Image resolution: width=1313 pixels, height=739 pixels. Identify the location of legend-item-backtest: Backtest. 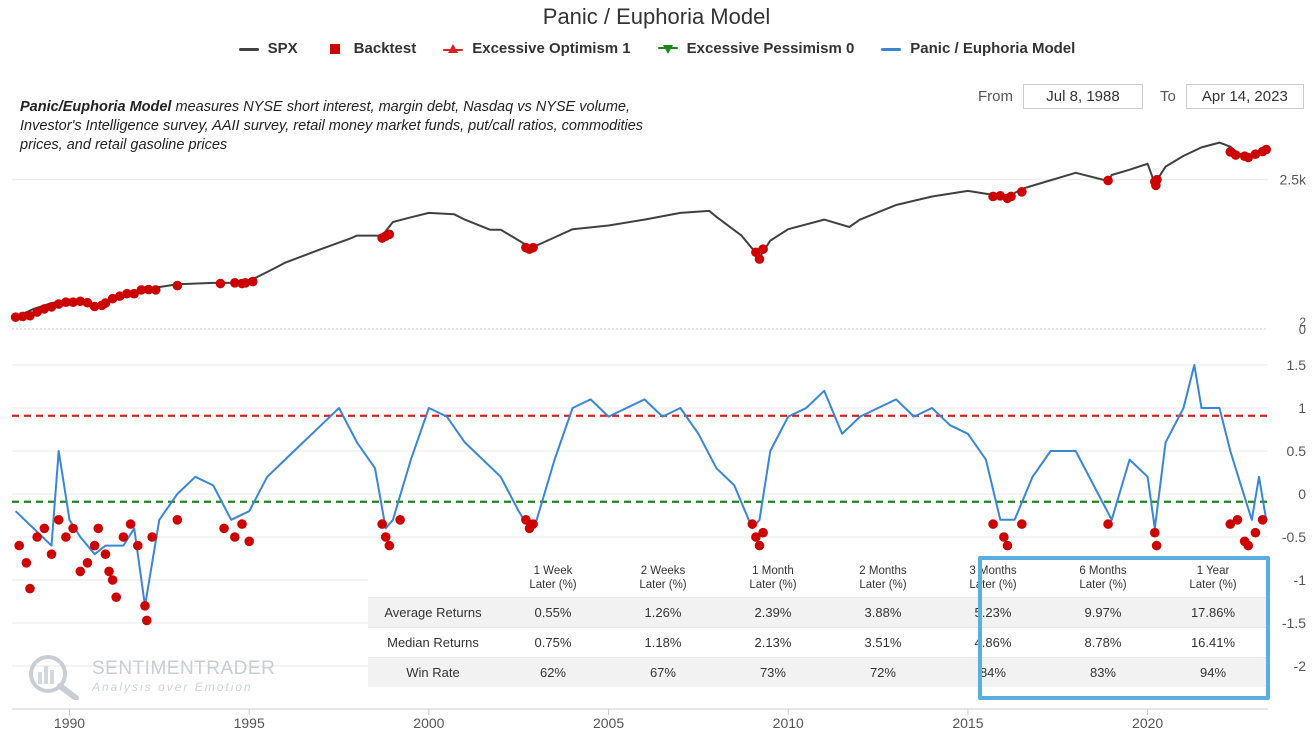
(370, 48).